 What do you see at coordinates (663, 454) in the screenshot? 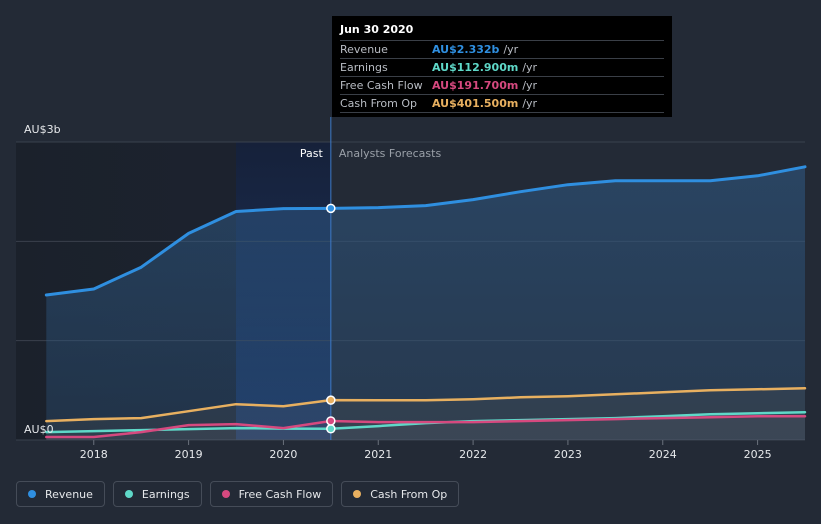
I see `x-tick-label: 2024` at bounding box center [663, 454].